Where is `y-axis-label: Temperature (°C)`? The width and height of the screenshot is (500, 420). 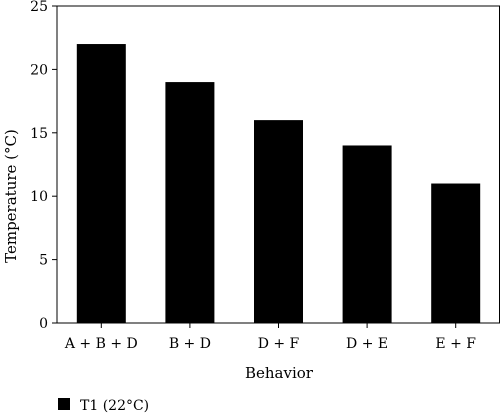
y-axis-label: Temperature (°C) is located at coordinates (11, 196).